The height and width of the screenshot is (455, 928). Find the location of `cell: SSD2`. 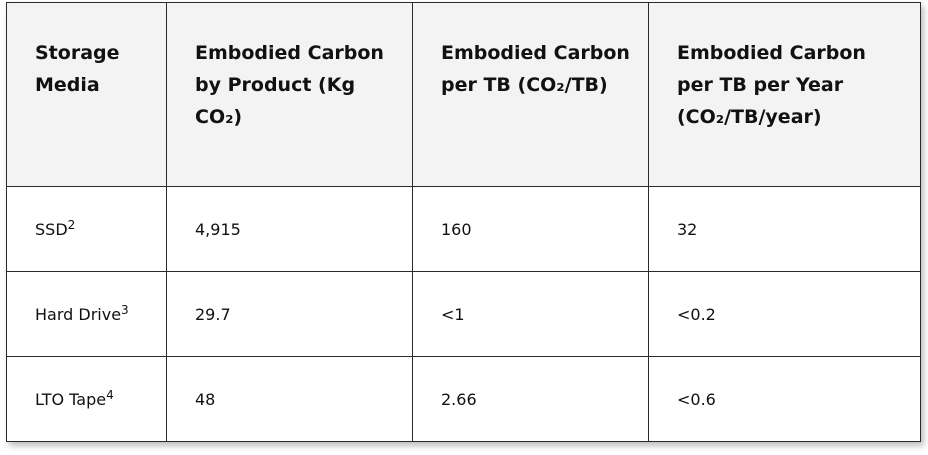

cell: SSD2 is located at coordinates (86, 229).